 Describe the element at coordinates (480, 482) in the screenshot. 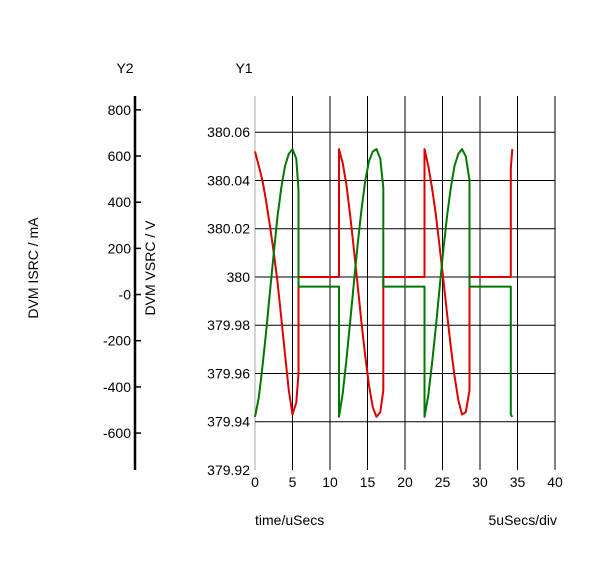

I see `x-tick-label: 30` at that location.